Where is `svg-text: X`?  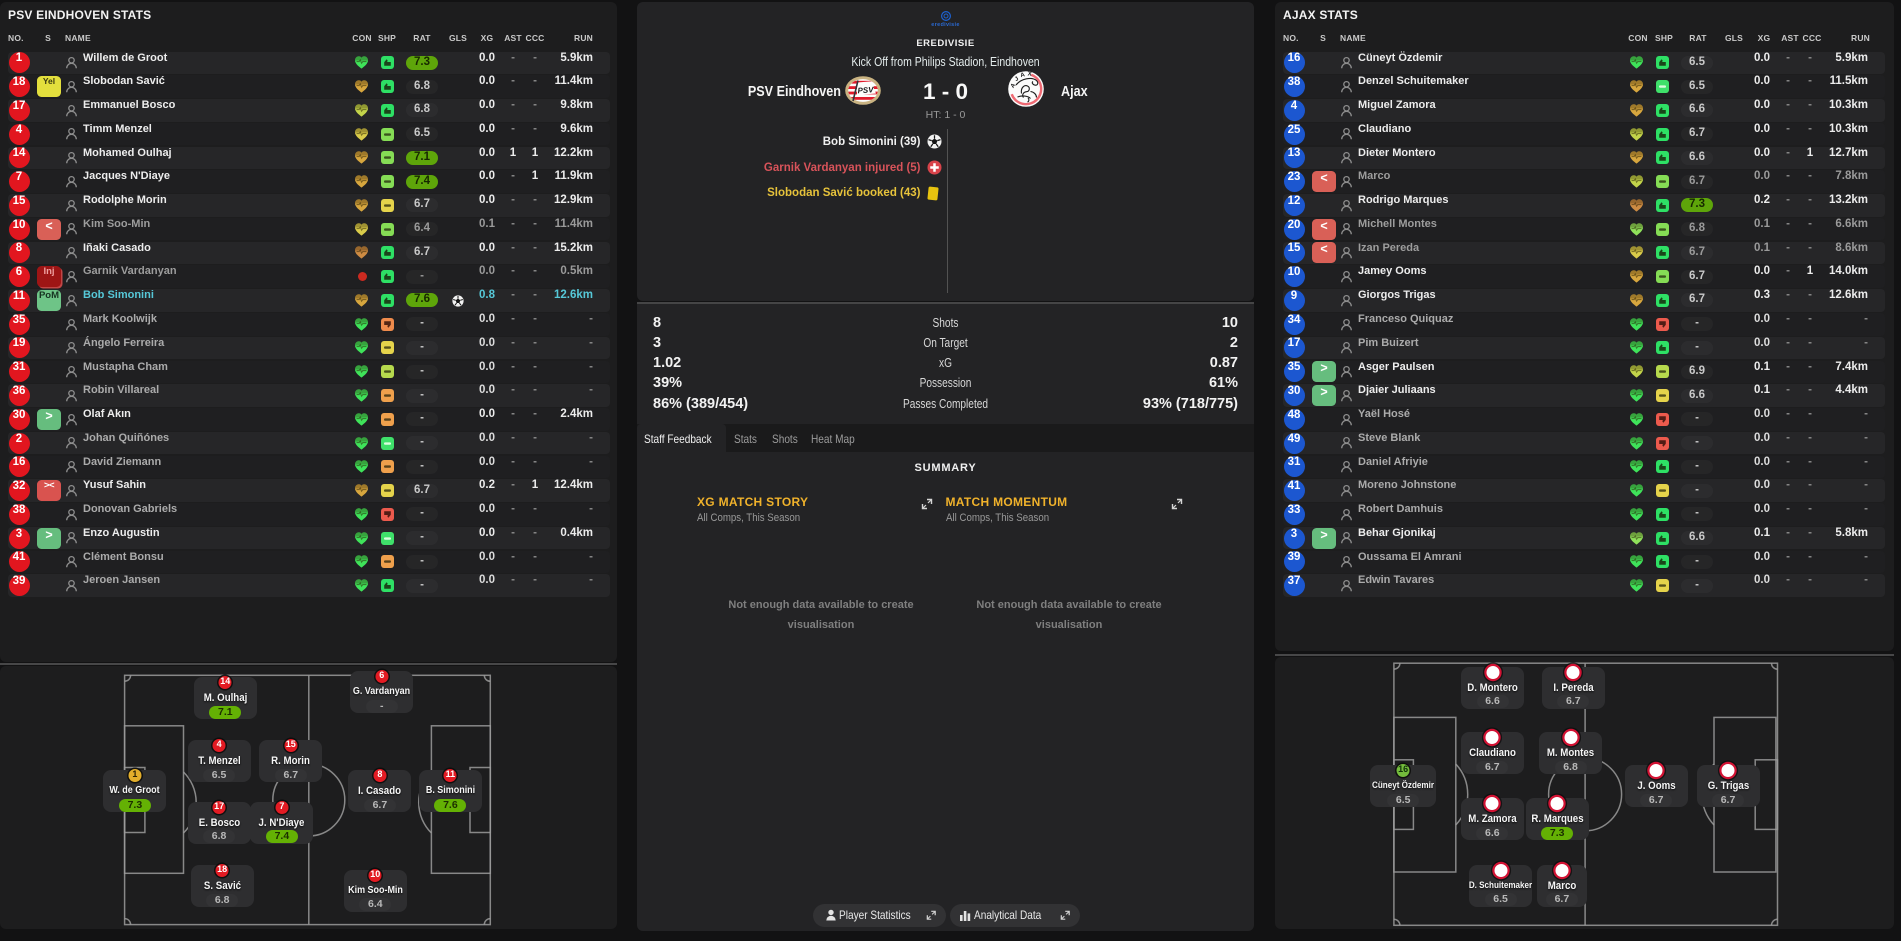
svg-text: X is located at coordinates (1029, 74).